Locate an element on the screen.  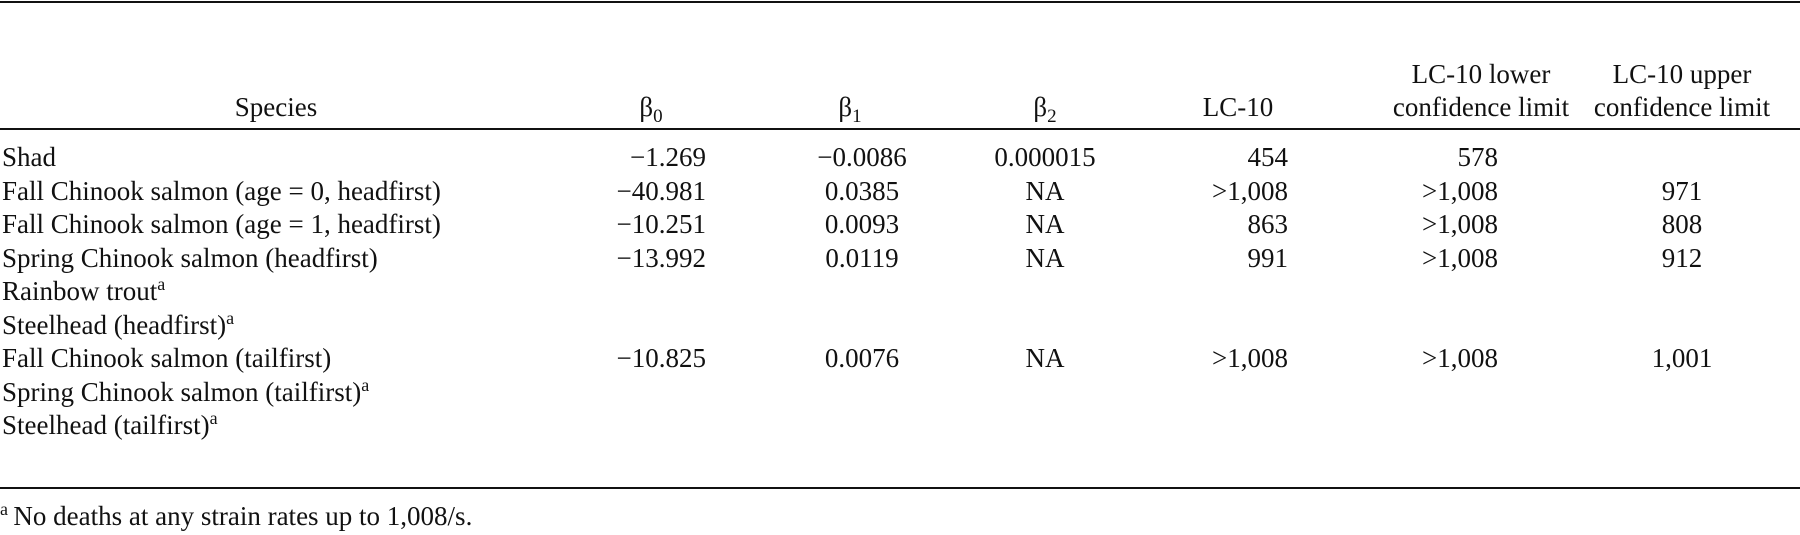
value-cell: 991 is located at coordinates (1268, 257).